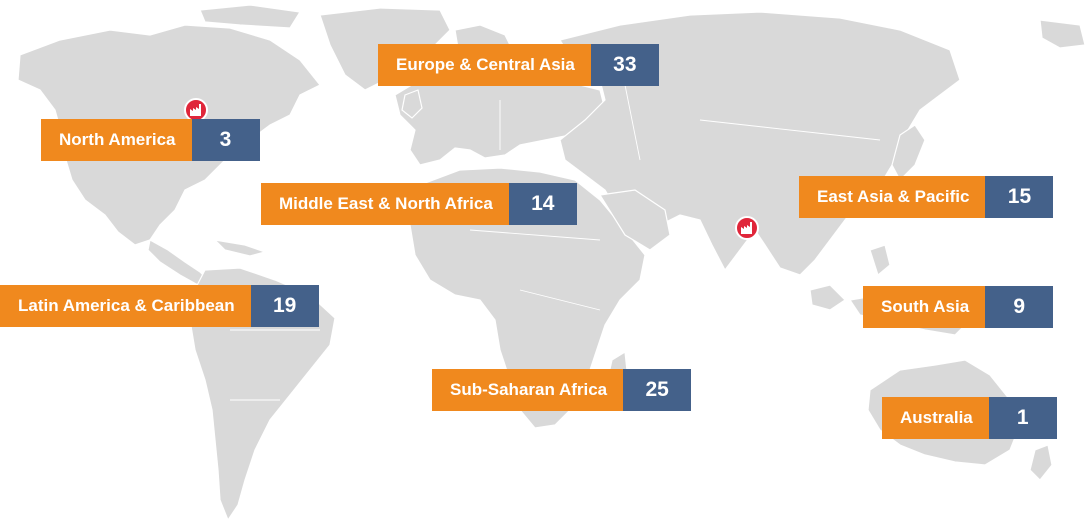 The image size is (1092, 529). I want to click on region-label-australia: Australia 1, so click(969, 418).